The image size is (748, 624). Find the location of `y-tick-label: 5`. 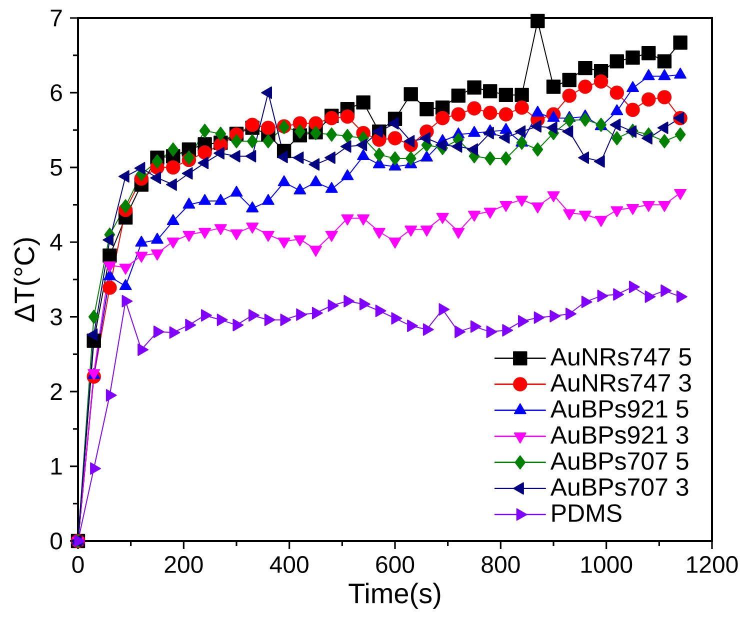

y-tick-label: 5 is located at coordinates (56, 167).